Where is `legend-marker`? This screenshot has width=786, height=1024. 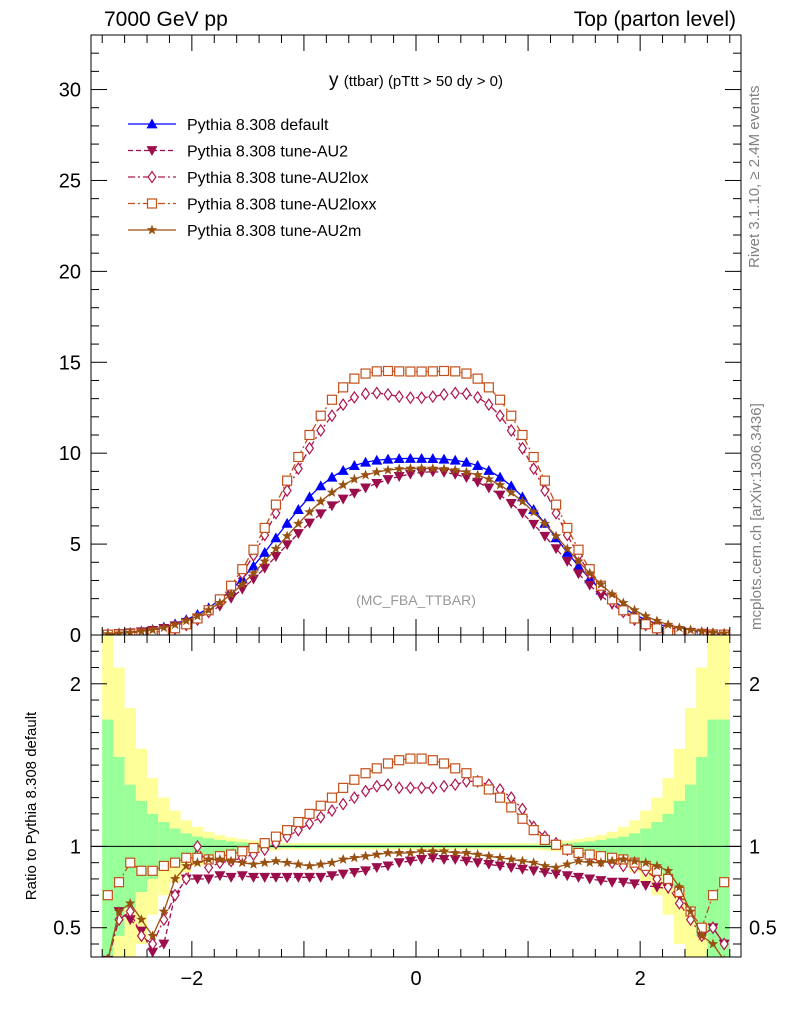 legend-marker is located at coordinates (152, 177).